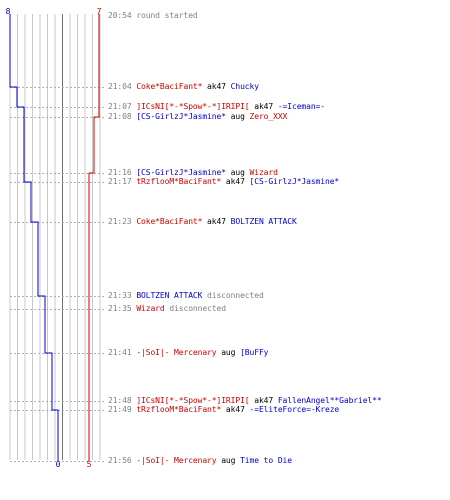  Describe the element at coordinates (329, 400) in the screenshot. I see `player-name: FallenAngel**Gabriel**` at that location.